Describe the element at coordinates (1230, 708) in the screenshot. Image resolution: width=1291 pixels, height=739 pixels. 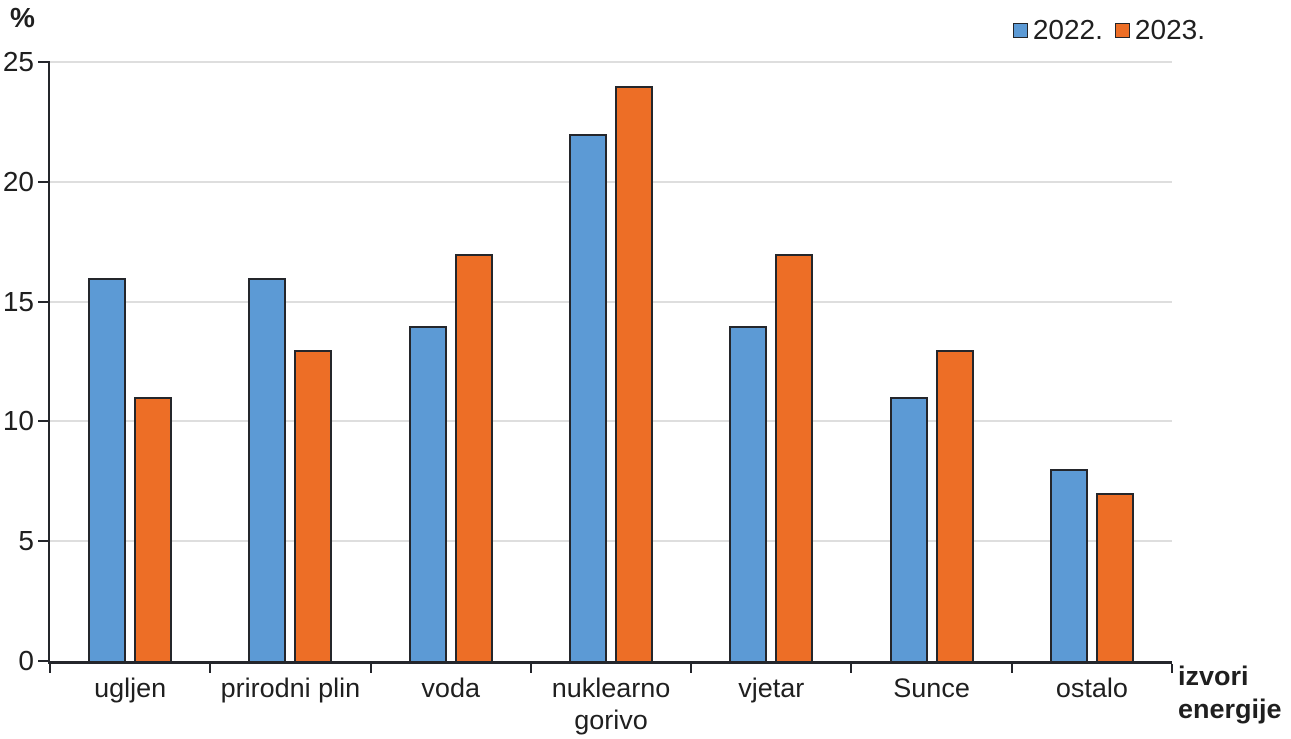
I see `x-axis-title-line-2: energije` at that location.